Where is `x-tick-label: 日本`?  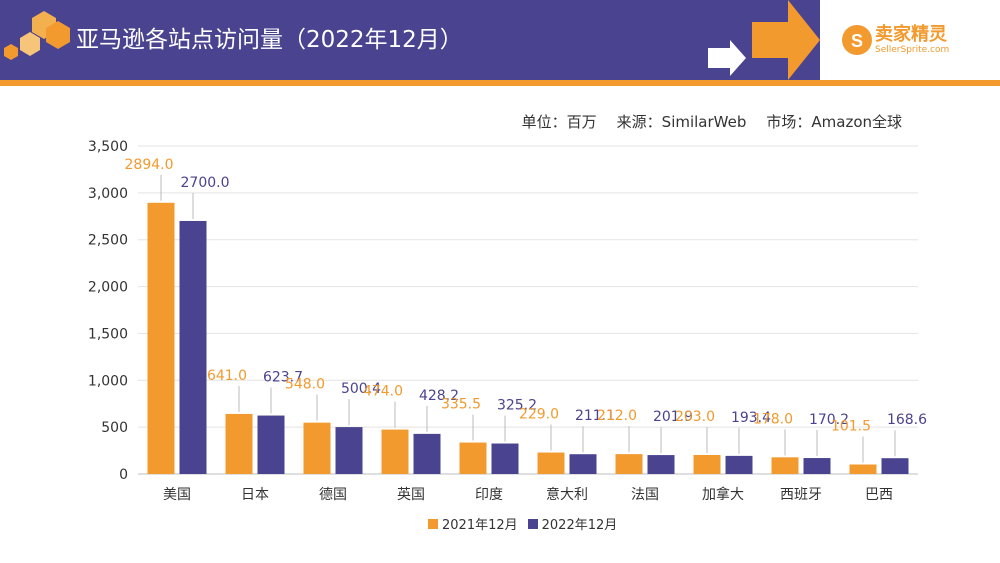
x-tick-label: 日本 is located at coordinates (255, 495).